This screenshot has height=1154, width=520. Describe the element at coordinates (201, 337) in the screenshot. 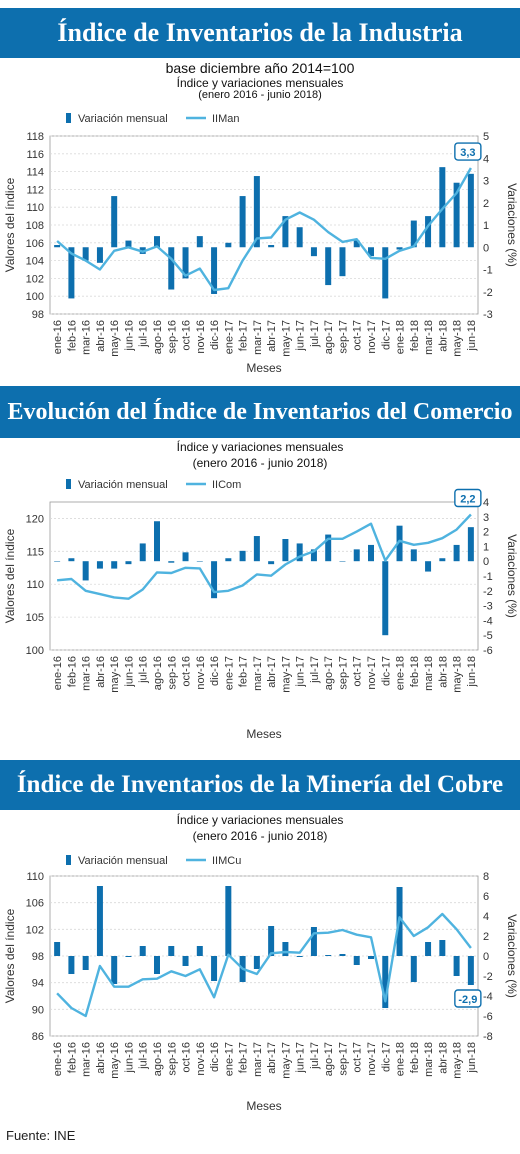

I see `chart1-x-tick-label: nov-16` at that location.